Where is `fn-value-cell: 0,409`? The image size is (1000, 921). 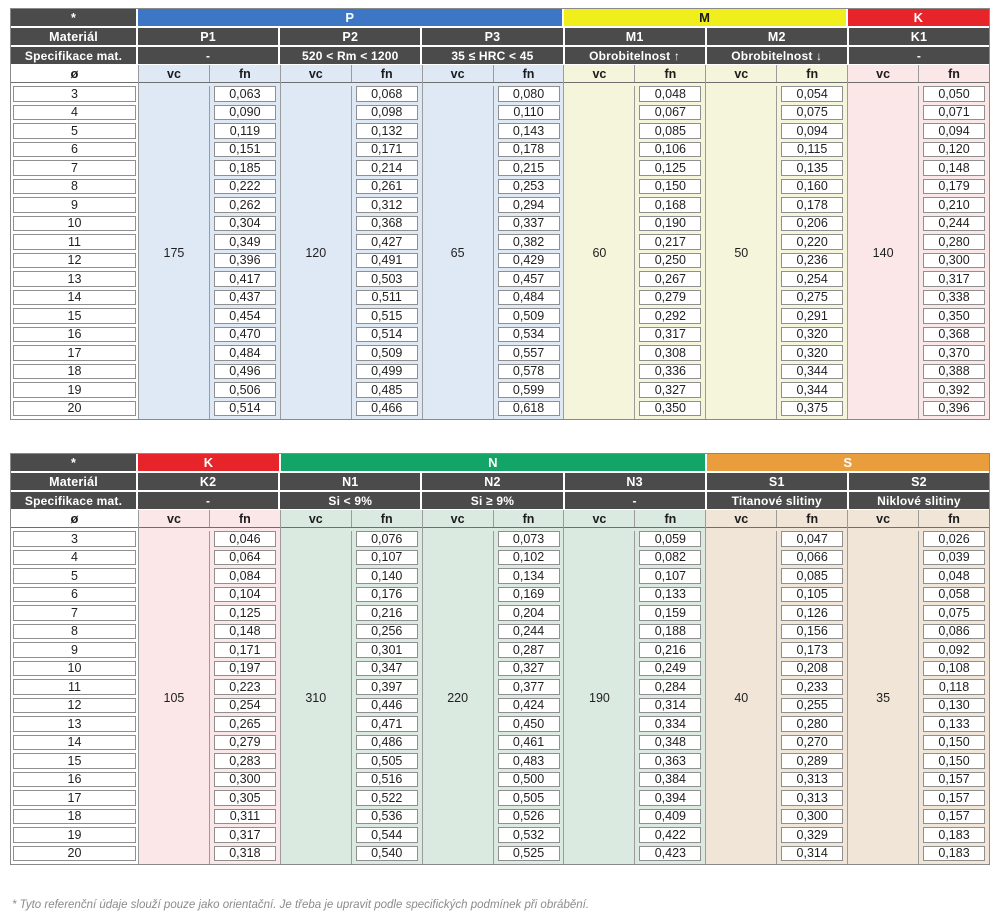 fn-value-cell: 0,409 is located at coordinates (670, 816).